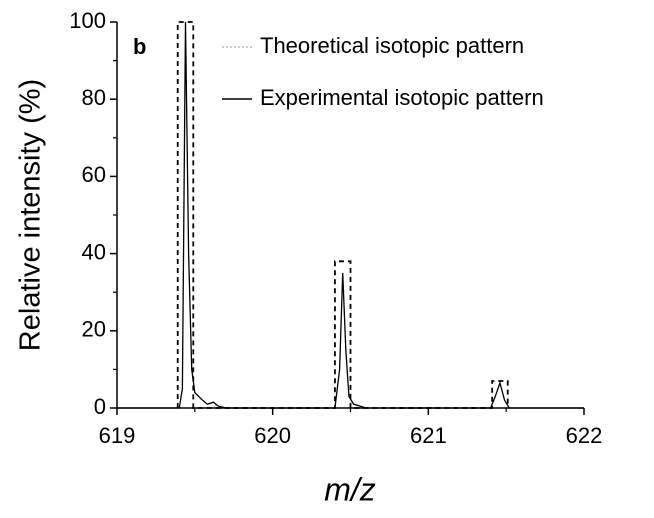 The width and height of the screenshot is (654, 518). I want to click on legend-label: Experimental isotopic pattern, so click(402, 97).